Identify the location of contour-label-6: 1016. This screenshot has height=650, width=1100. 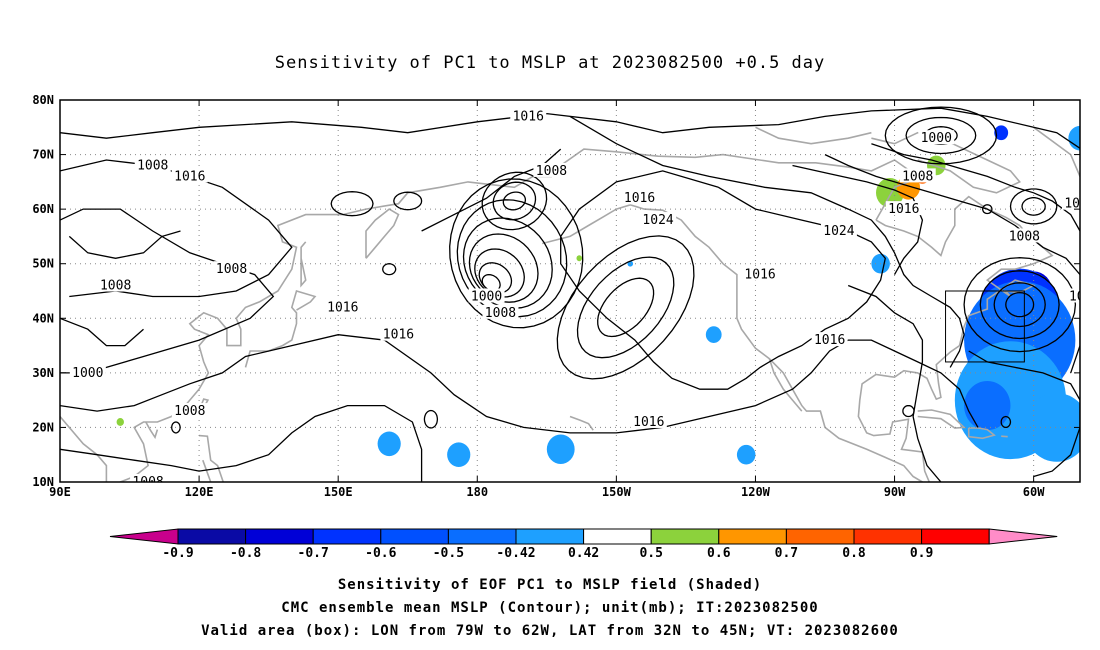
(639, 198).